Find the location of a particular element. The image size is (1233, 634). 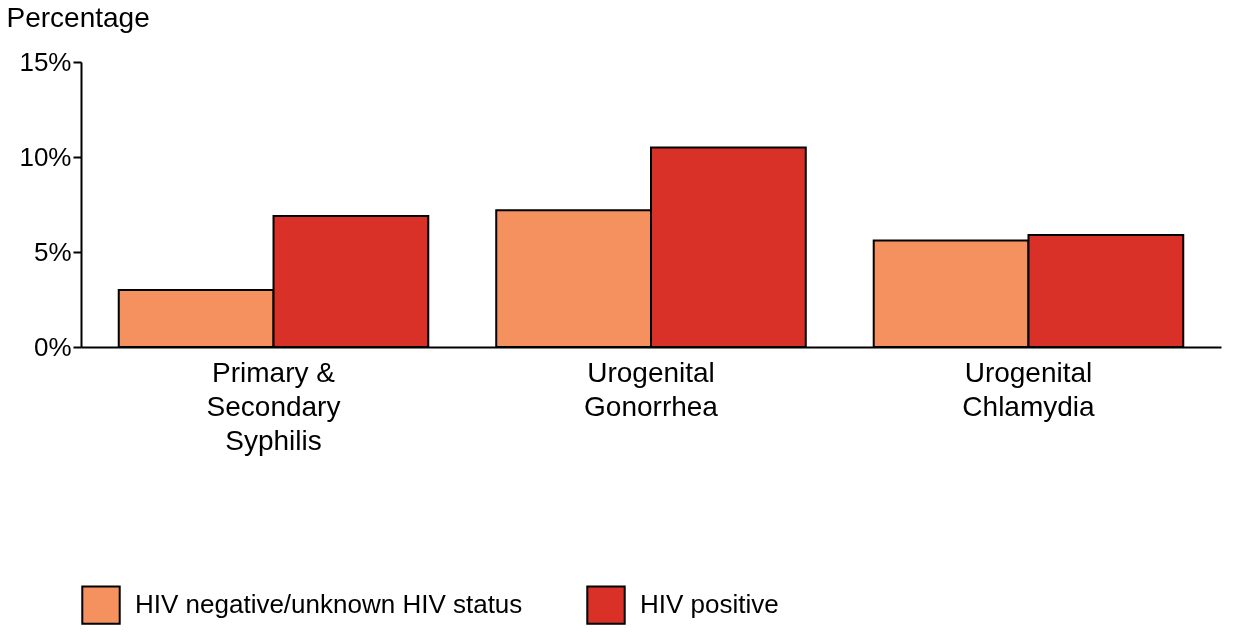

x-tick-label: Primary & Secondary Syphilis is located at coordinates (273, 406).